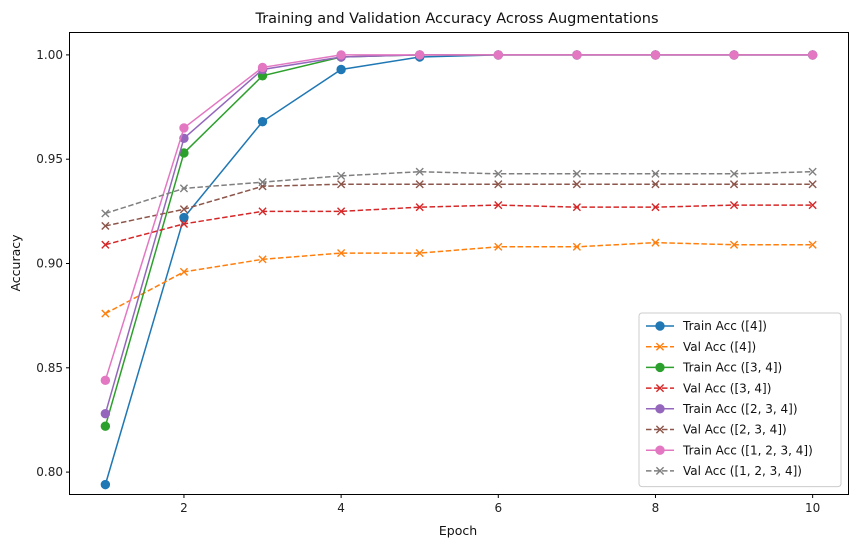  I want to click on y-tick-label: 0.85, so click(49, 368).